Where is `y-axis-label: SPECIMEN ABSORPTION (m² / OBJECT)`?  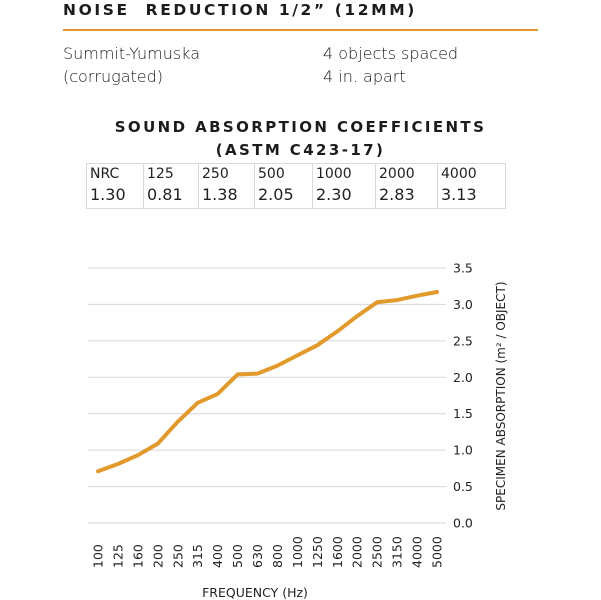 y-axis-label: SPECIMEN ABSORPTION (m² / OBJECT) is located at coordinates (501, 395).